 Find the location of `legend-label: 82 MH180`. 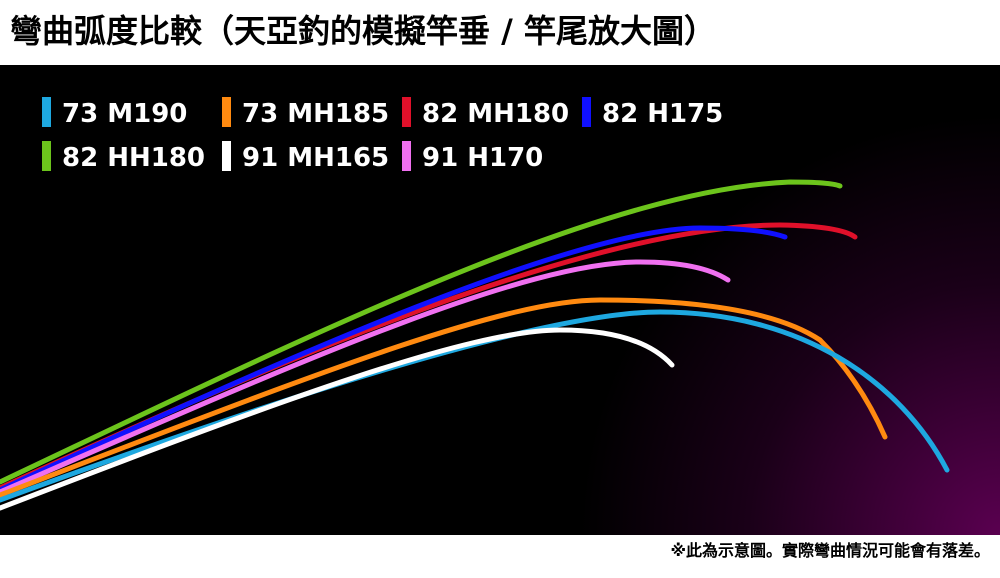

legend-label: 82 MH180 is located at coordinates (495, 114).